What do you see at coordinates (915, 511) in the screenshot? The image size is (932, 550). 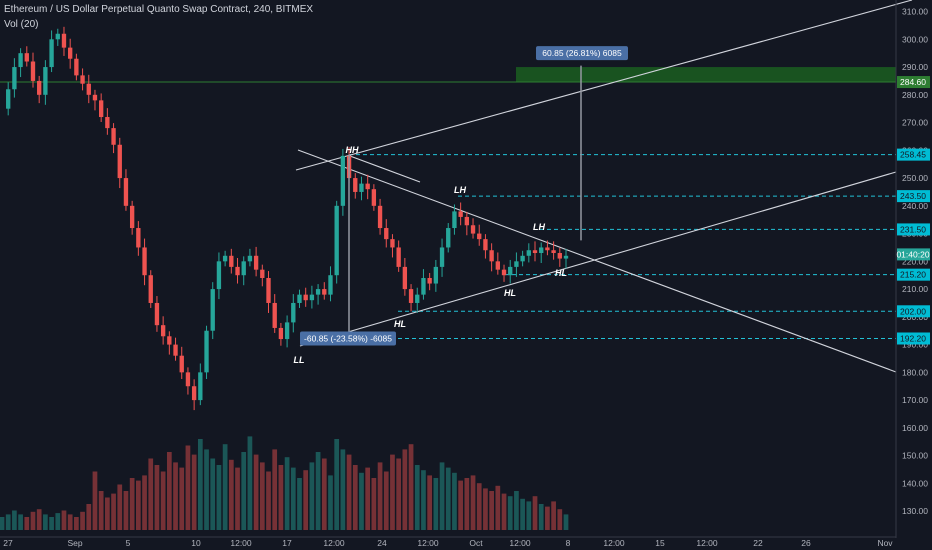 I see `price-tick-label: 130.00` at bounding box center [915, 511].